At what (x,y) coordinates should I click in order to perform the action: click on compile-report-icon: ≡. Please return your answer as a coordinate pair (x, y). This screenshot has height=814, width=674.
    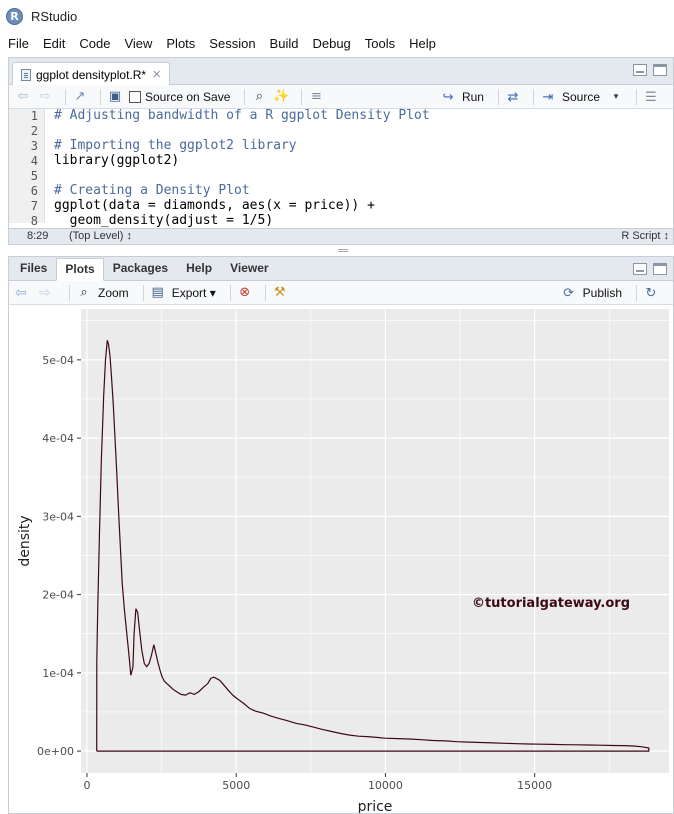
    Looking at the image, I should click on (316, 96).